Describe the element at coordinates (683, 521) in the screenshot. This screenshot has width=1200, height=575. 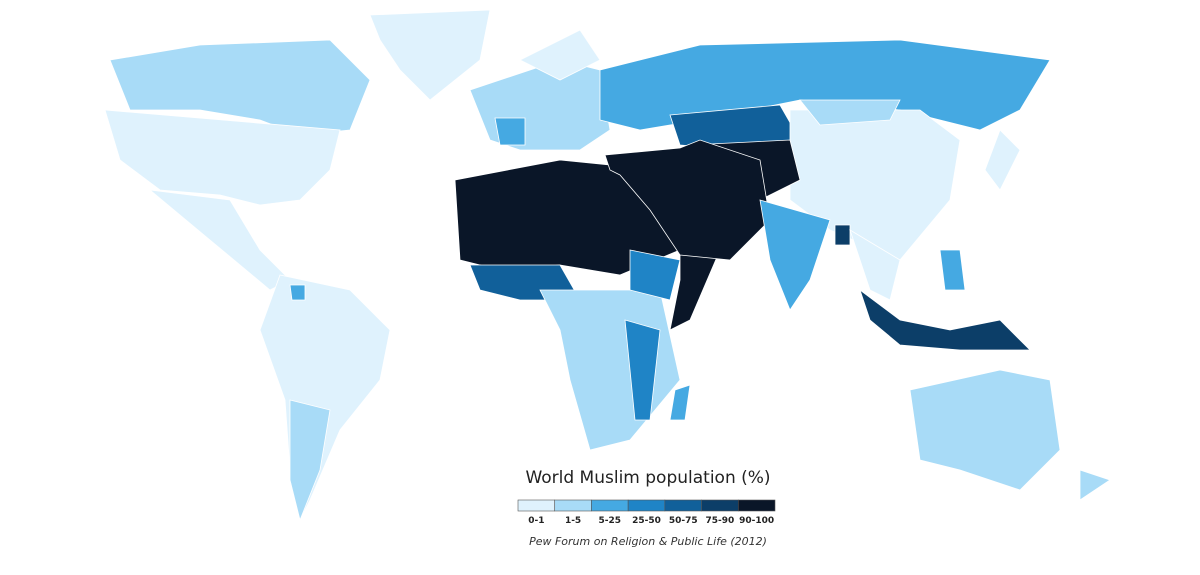
I see `legend-label: 50-75` at that location.